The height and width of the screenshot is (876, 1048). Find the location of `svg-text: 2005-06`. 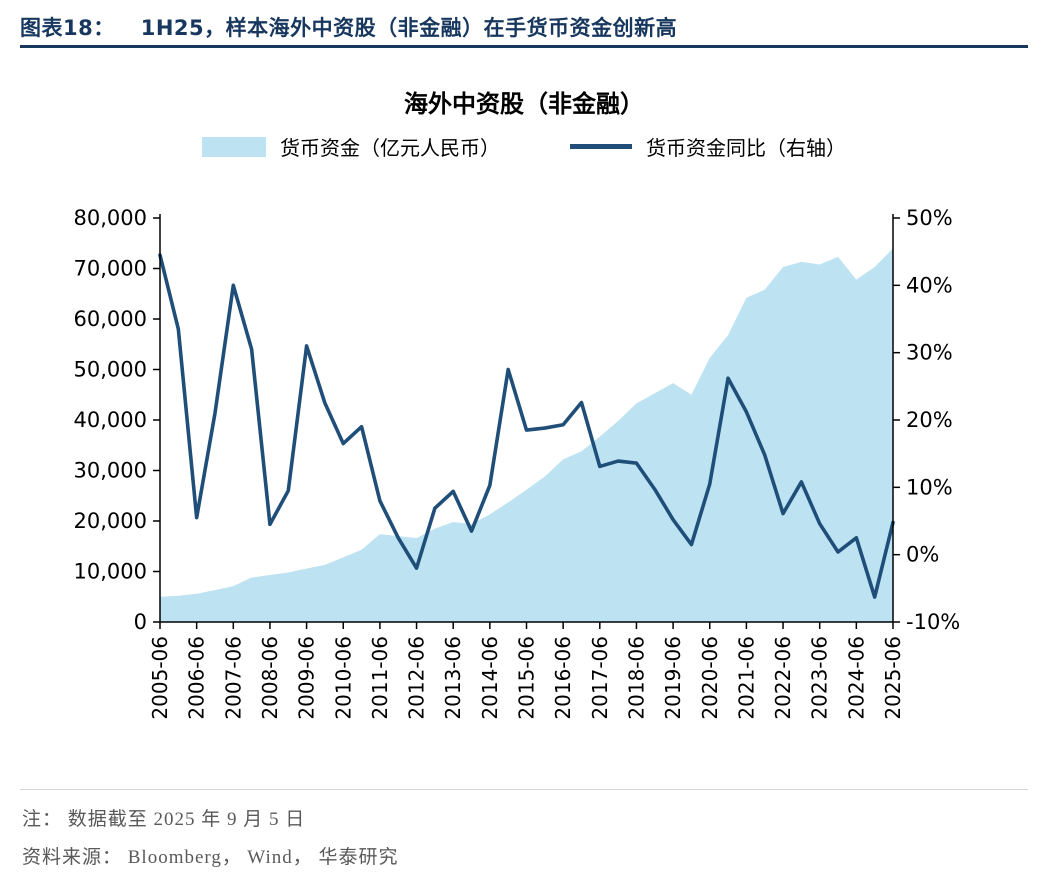

svg-text: 2005-06 is located at coordinates (160, 678).